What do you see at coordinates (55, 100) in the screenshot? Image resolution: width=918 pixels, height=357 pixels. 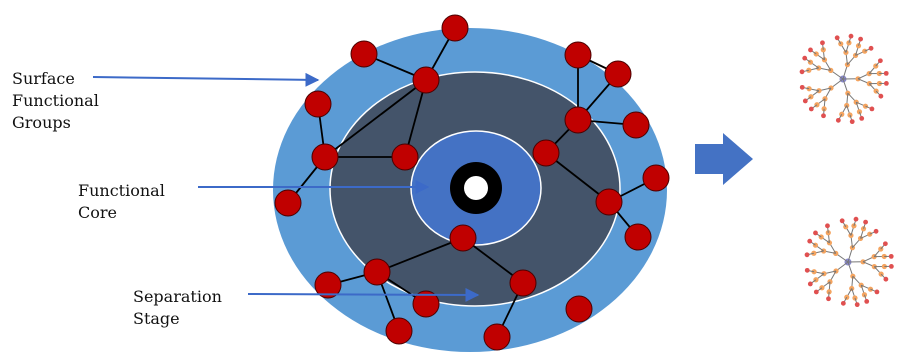 I see `label-surface-functional-groups: Surface Functional Groups` at bounding box center [55, 100].